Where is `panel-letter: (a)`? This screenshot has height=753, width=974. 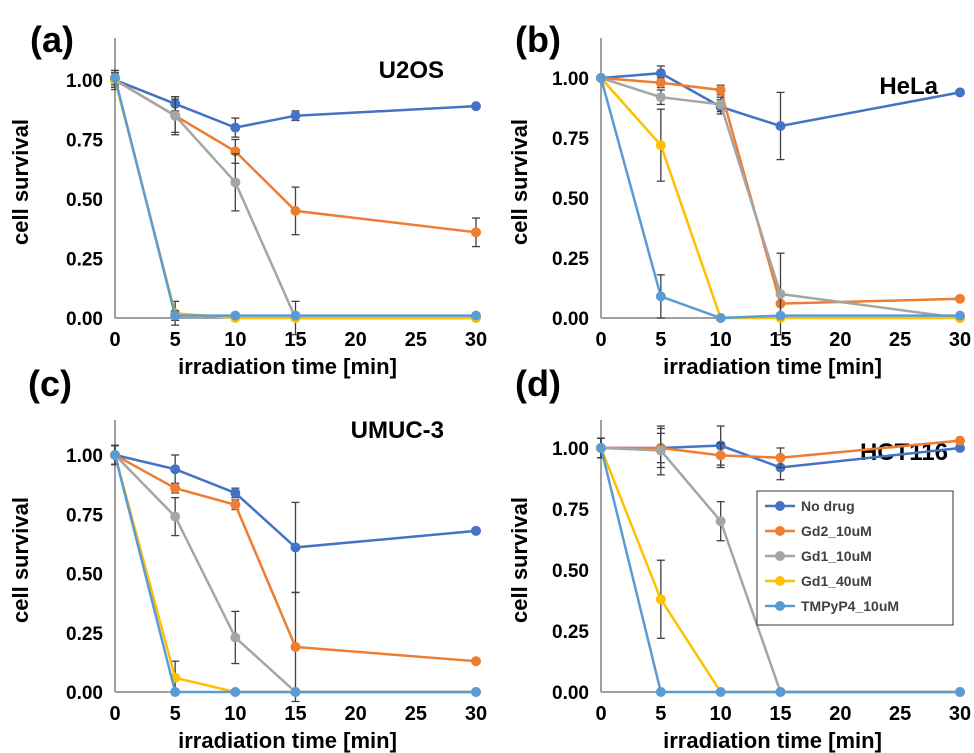 panel-letter: (a) is located at coordinates (52, 39).